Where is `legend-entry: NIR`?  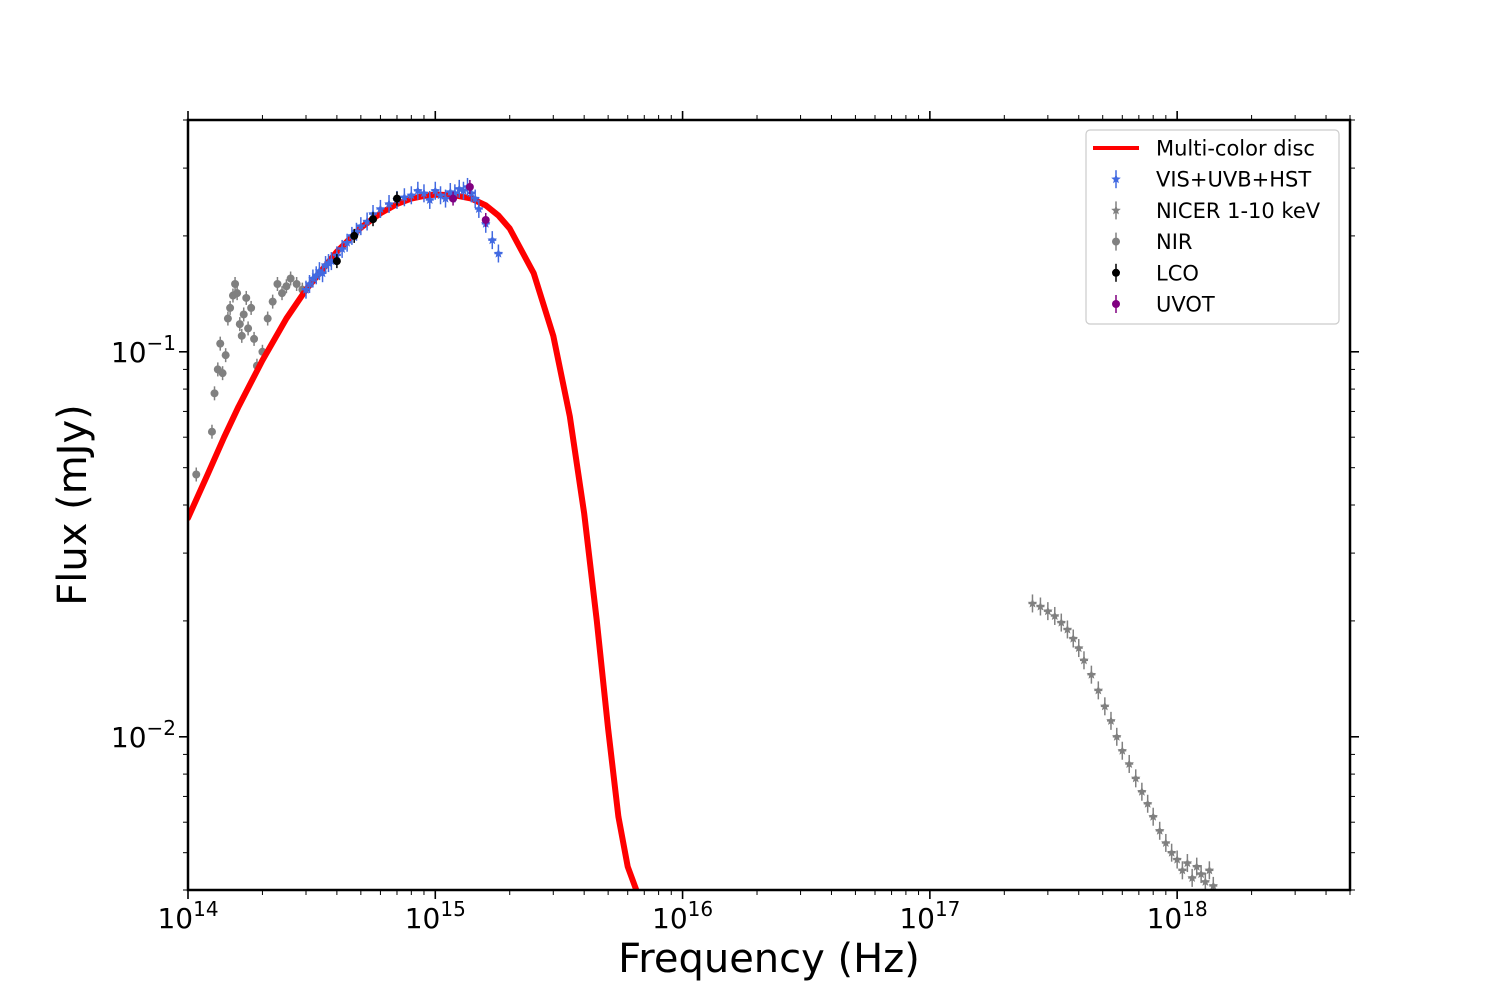
legend-entry: NIR is located at coordinates (1152, 242).